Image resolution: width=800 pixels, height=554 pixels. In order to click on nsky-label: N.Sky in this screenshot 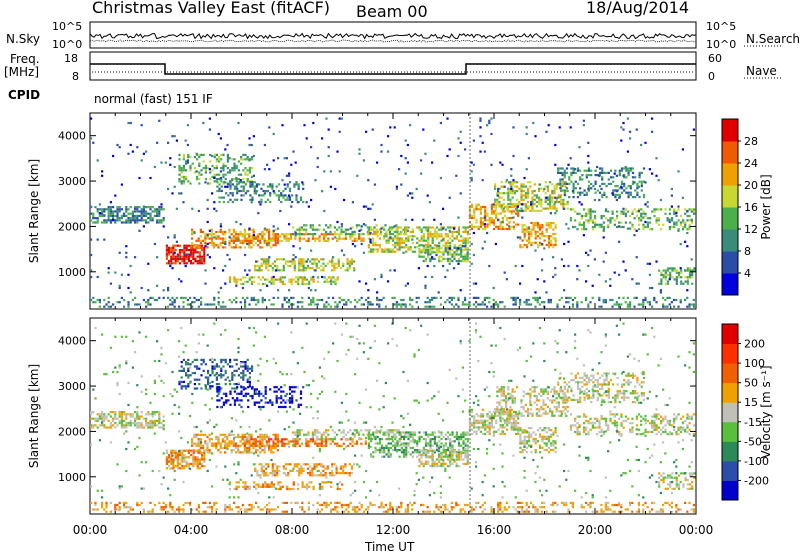, I will do `click(23, 39)`.